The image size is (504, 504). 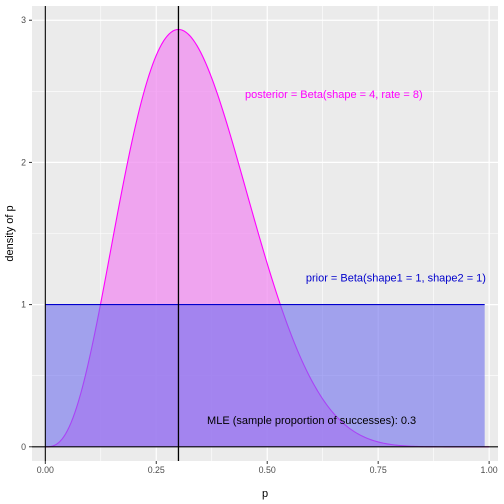 I want to click on posterior-label: posterior = Beta(shape = 4, rate = 8), so click(x=334, y=95).